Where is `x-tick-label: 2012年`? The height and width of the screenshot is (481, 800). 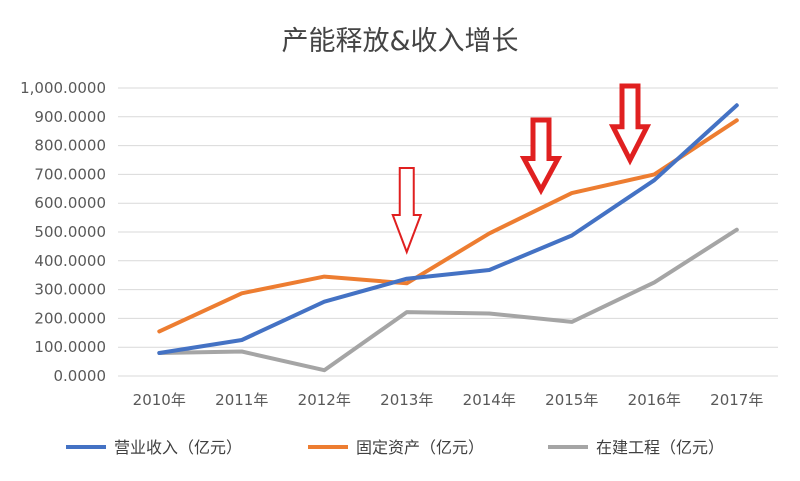 x-tick-label: 2012年 is located at coordinates (324, 400).